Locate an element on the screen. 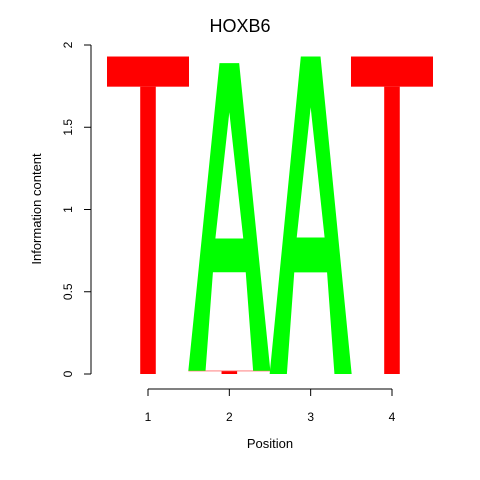 The image size is (480, 480). x-axis-label: Position is located at coordinates (270, 443).